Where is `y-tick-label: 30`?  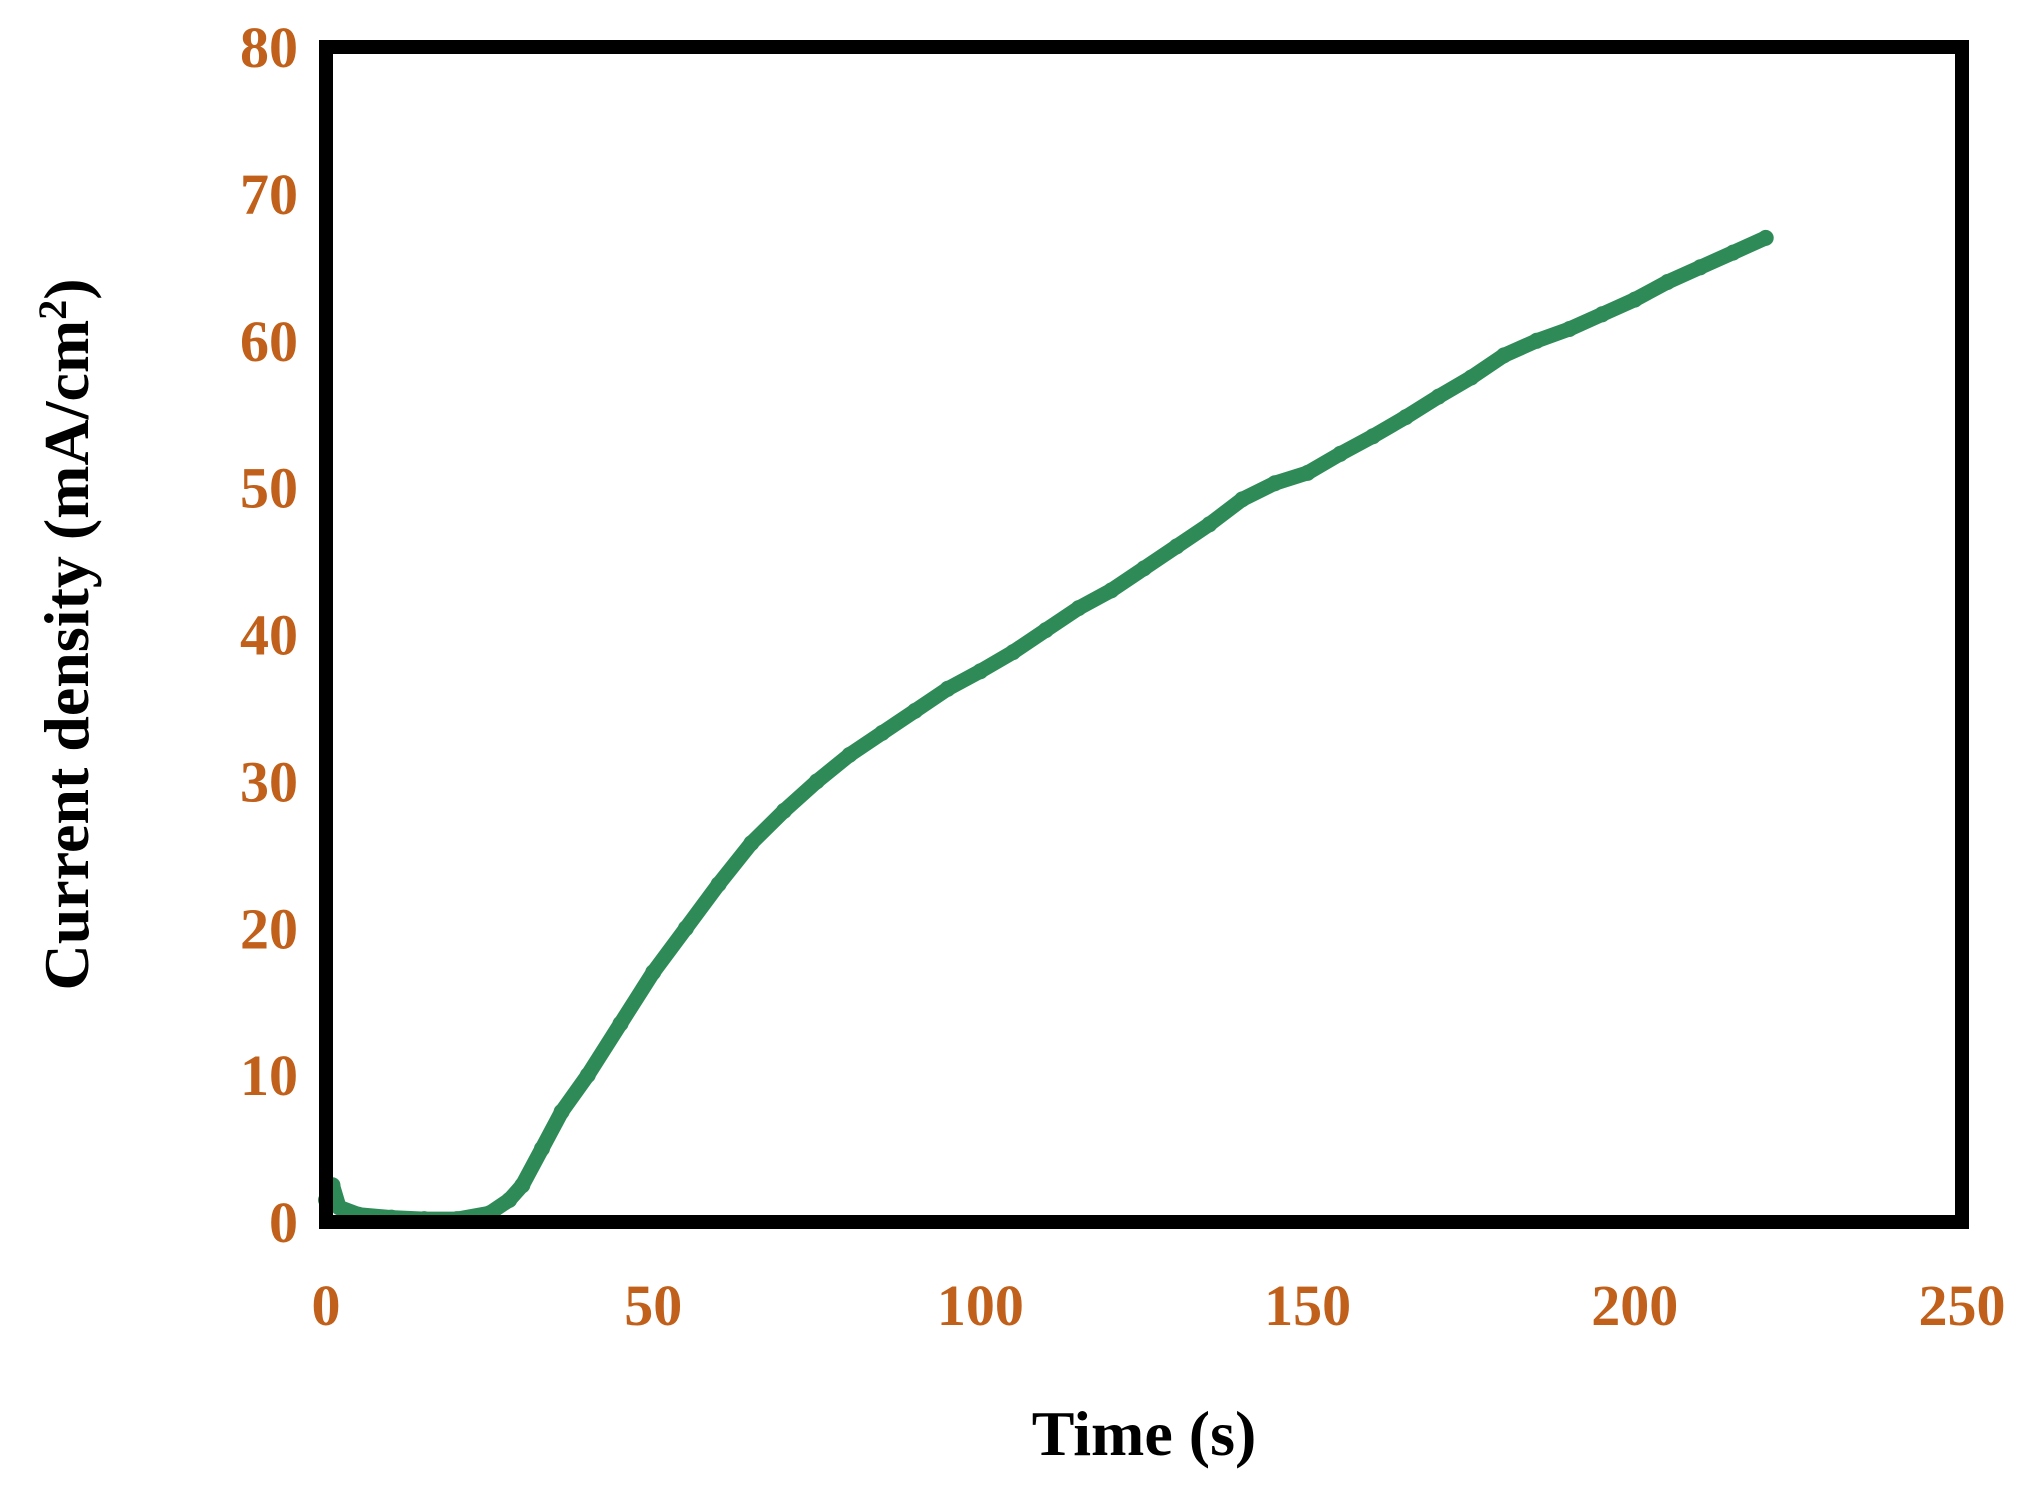 y-tick-label: 30 is located at coordinates (269, 781).